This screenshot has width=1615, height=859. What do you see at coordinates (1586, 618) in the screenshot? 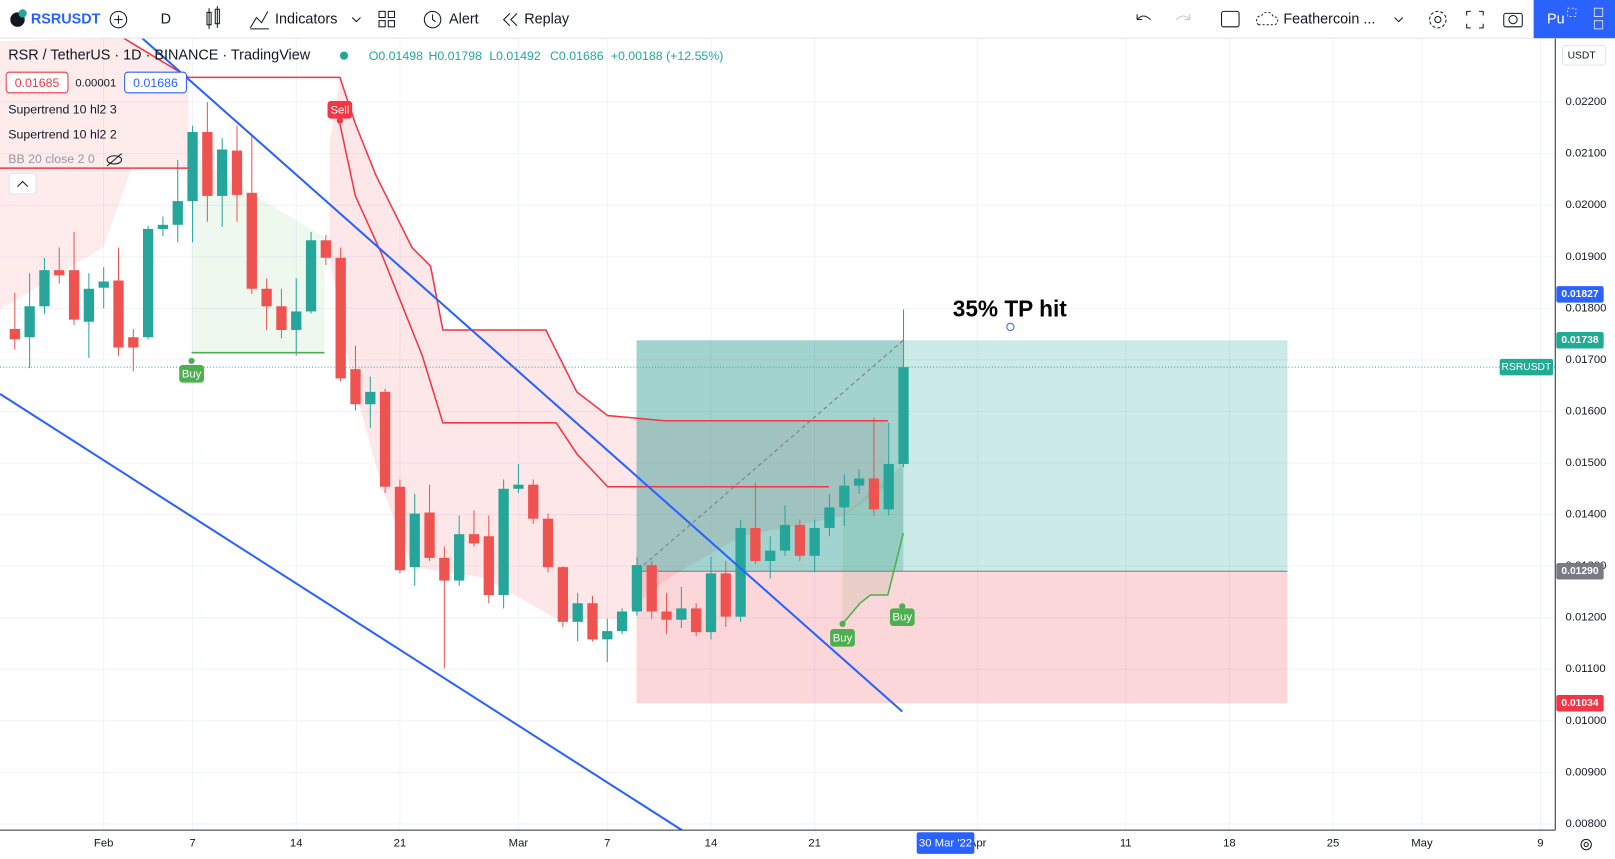
I see `y-tick-label: 0.01200` at bounding box center [1586, 618].